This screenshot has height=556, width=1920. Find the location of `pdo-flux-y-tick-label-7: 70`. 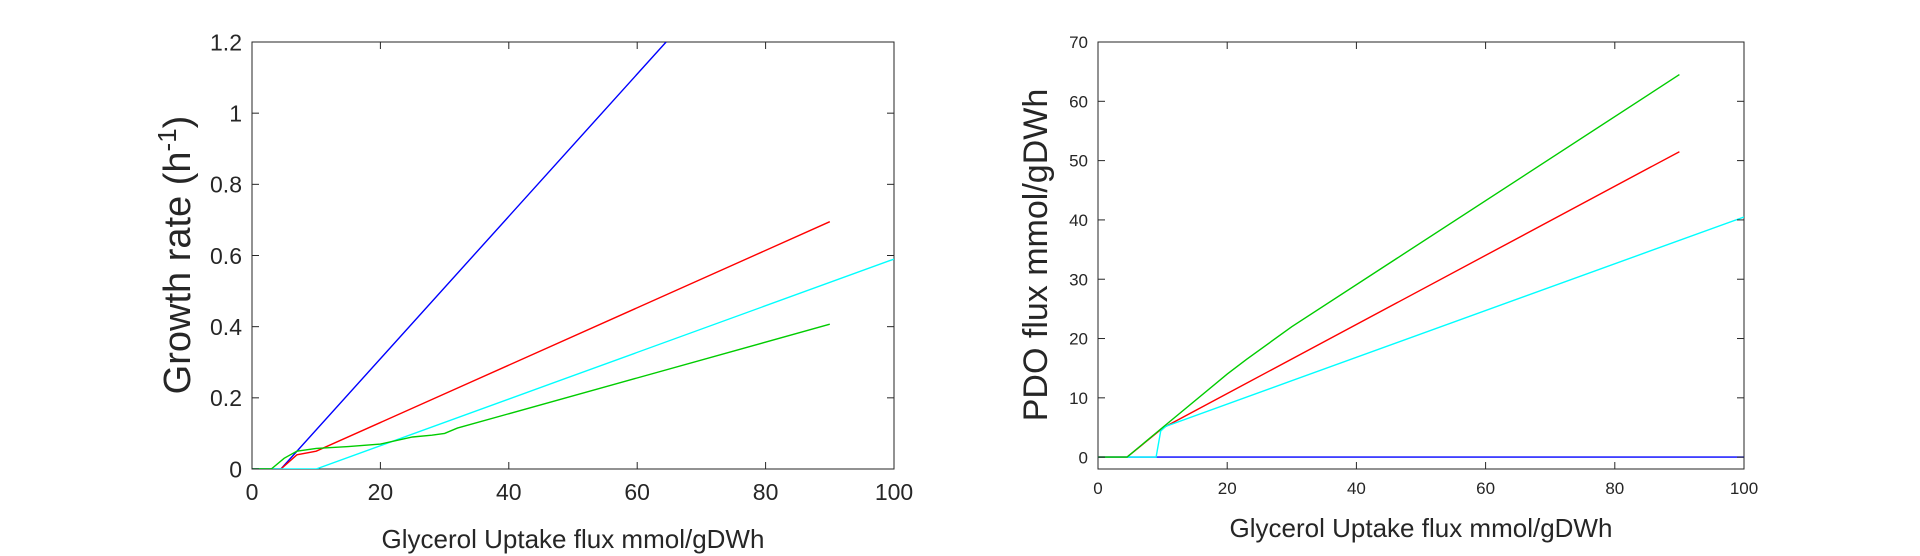

pdo-flux-y-tick-label-7: 70 is located at coordinates (1078, 42).